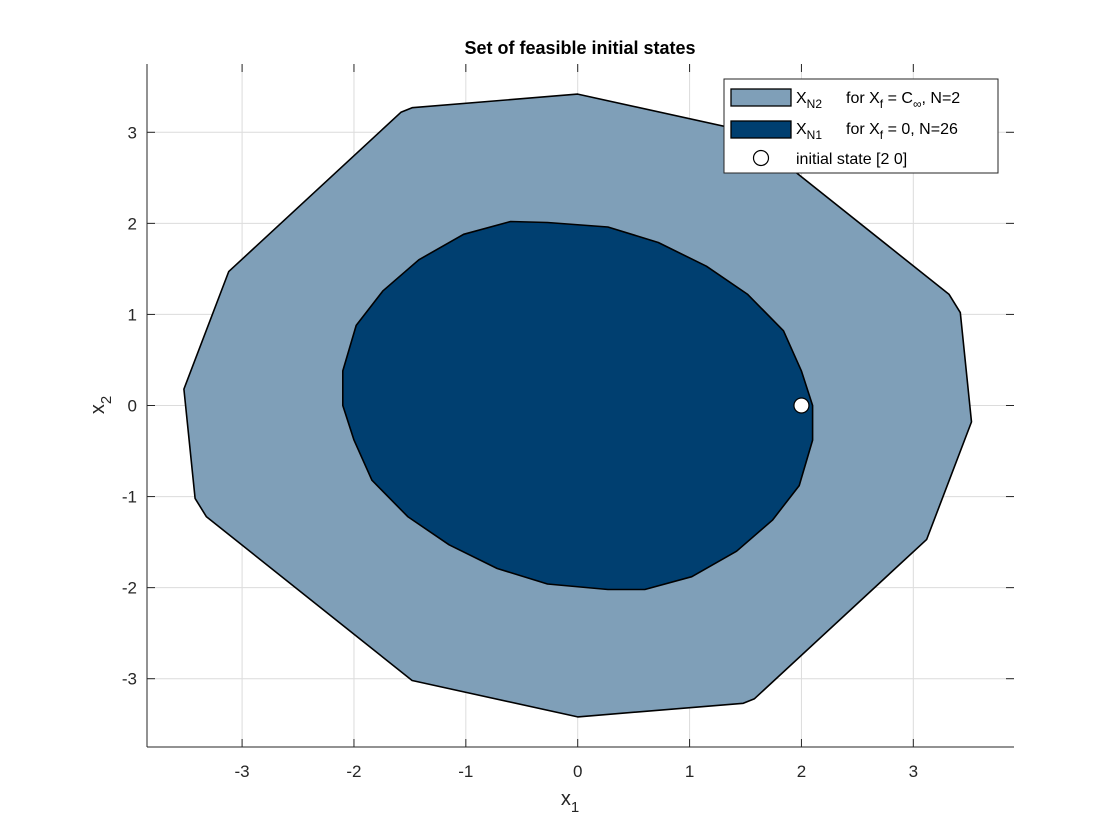 The image size is (1120, 840). What do you see at coordinates (899, 129) in the screenshot?
I see `legend-desc-inner-mid: = 0,` at bounding box center [899, 129].